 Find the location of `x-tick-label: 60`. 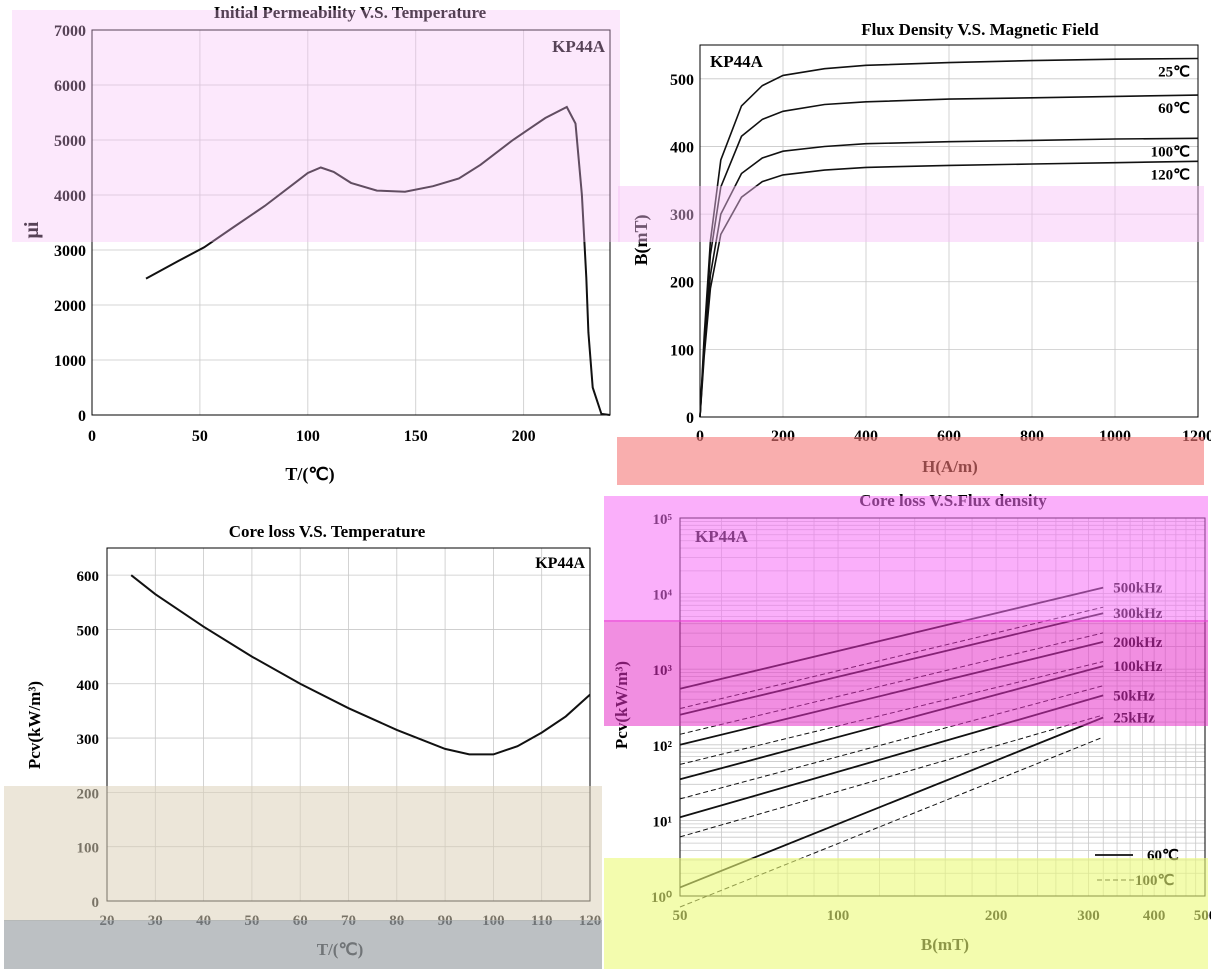

x-tick-label: 60 is located at coordinates (300, 921).